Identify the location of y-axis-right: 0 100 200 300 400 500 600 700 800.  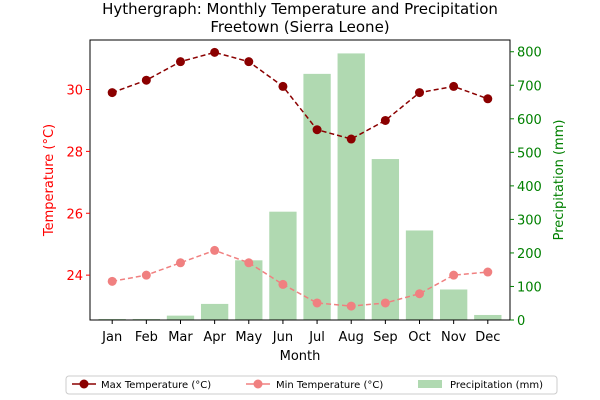
(526, 187).